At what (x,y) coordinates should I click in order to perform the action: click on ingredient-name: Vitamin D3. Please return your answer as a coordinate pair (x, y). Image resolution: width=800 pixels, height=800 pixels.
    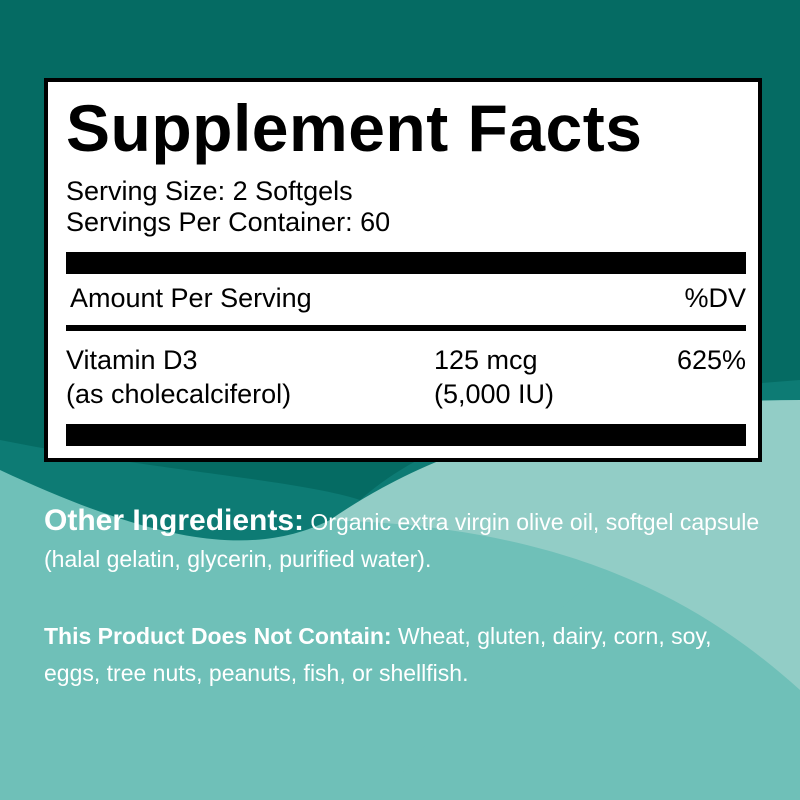
    Looking at the image, I should click on (132, 360).